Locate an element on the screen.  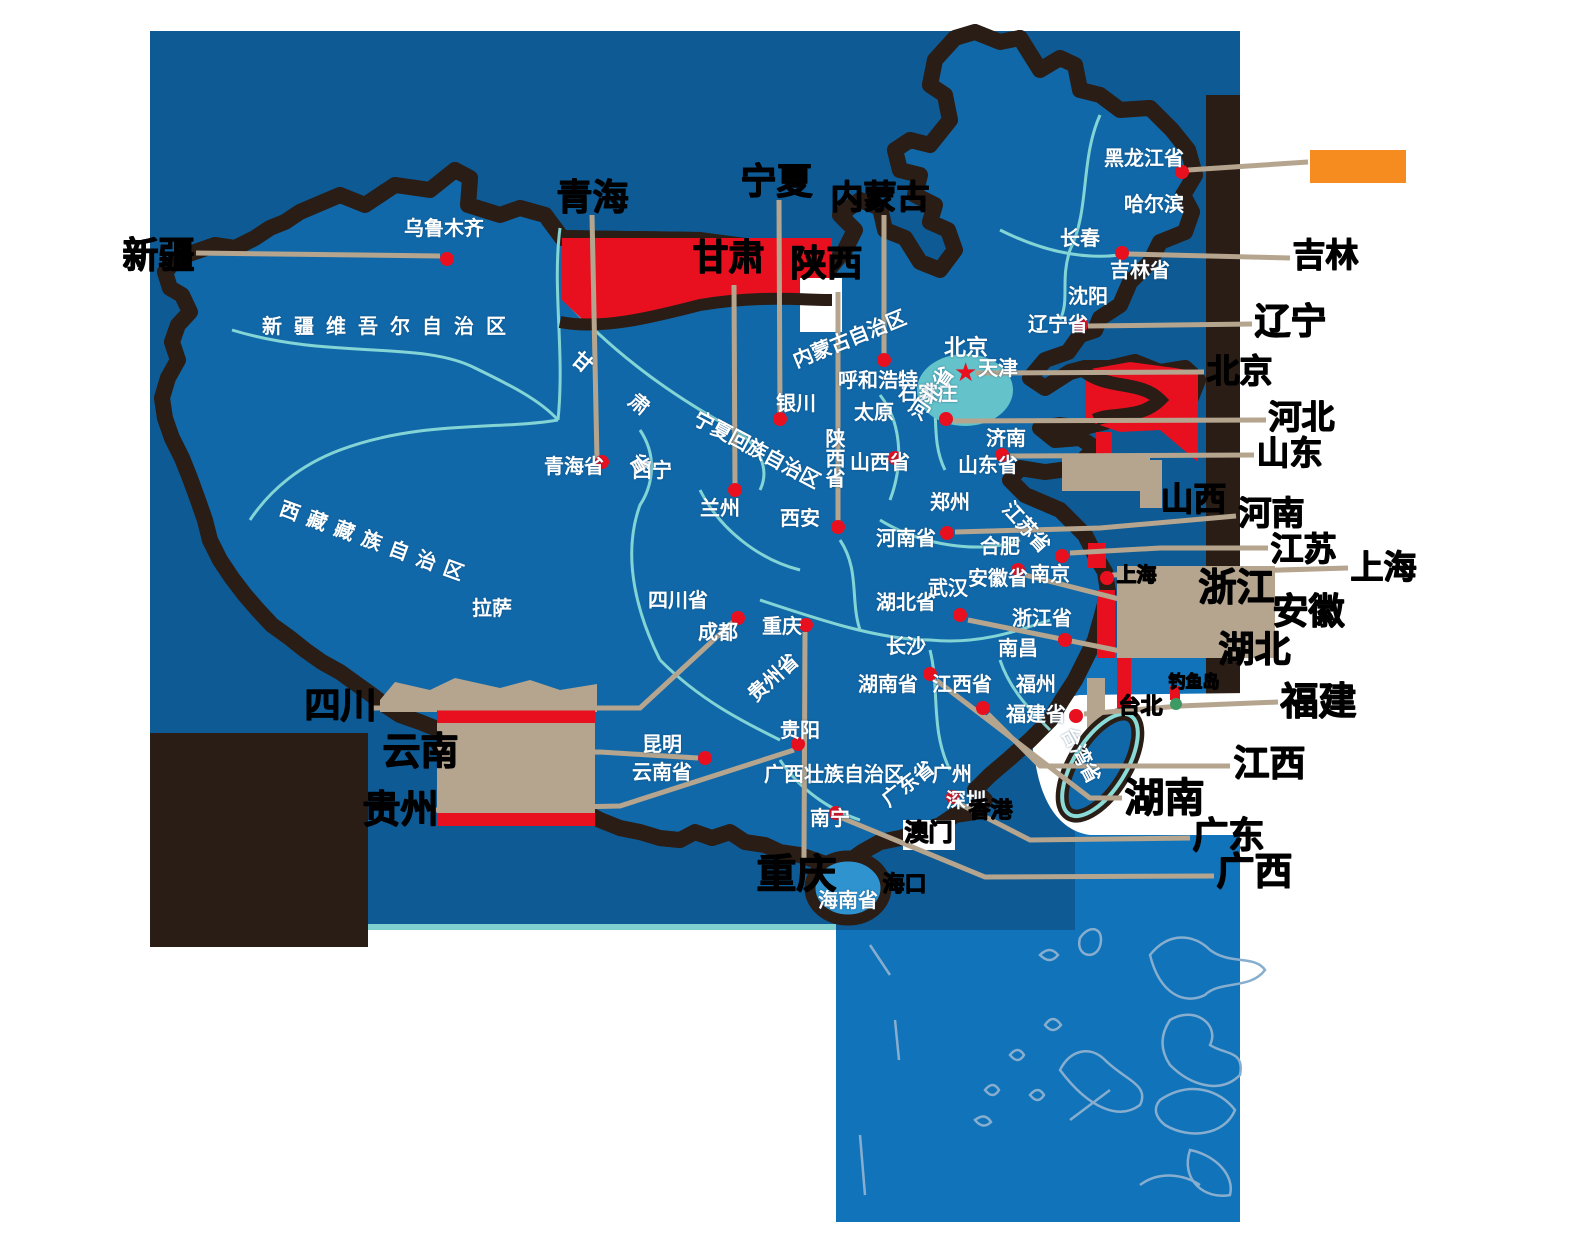
region-callout-label: 山东 is located at coordinates (1289, 452).